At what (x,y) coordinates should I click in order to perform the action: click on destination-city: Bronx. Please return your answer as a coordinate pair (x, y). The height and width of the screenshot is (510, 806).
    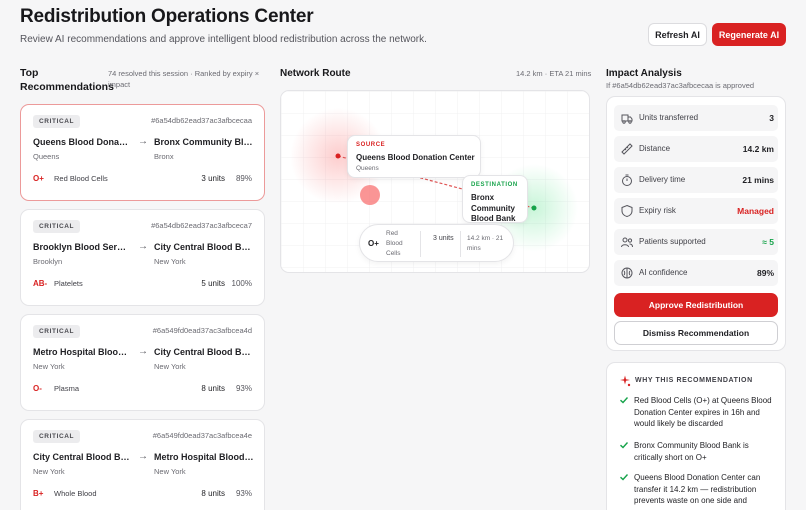
    Looking at the image, I should click on (164, 156).